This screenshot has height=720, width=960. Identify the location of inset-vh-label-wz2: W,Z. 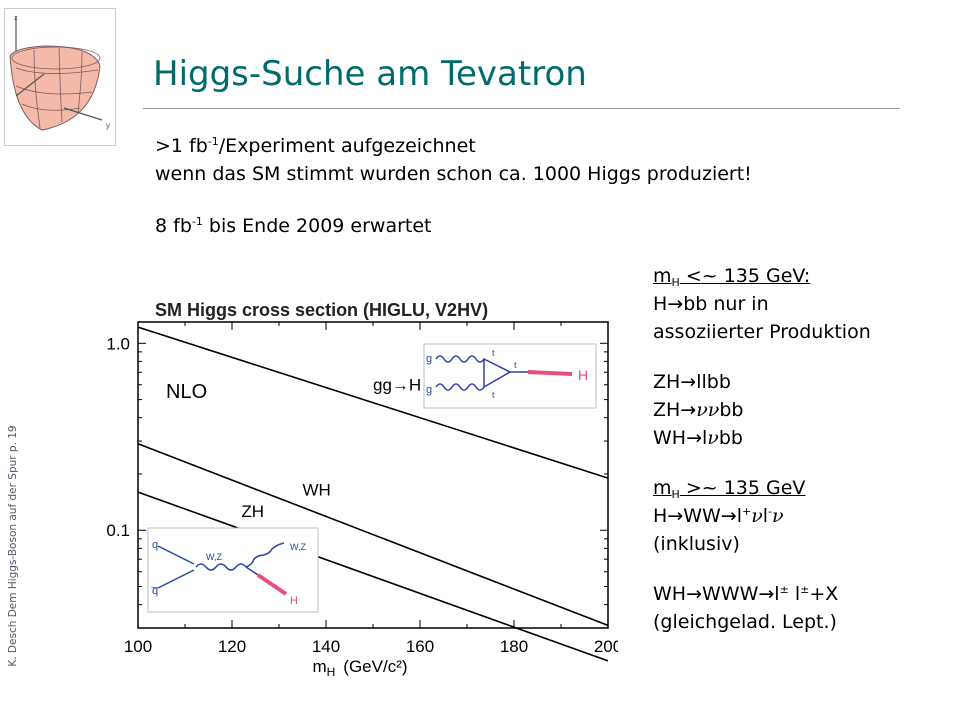
(298, 547).